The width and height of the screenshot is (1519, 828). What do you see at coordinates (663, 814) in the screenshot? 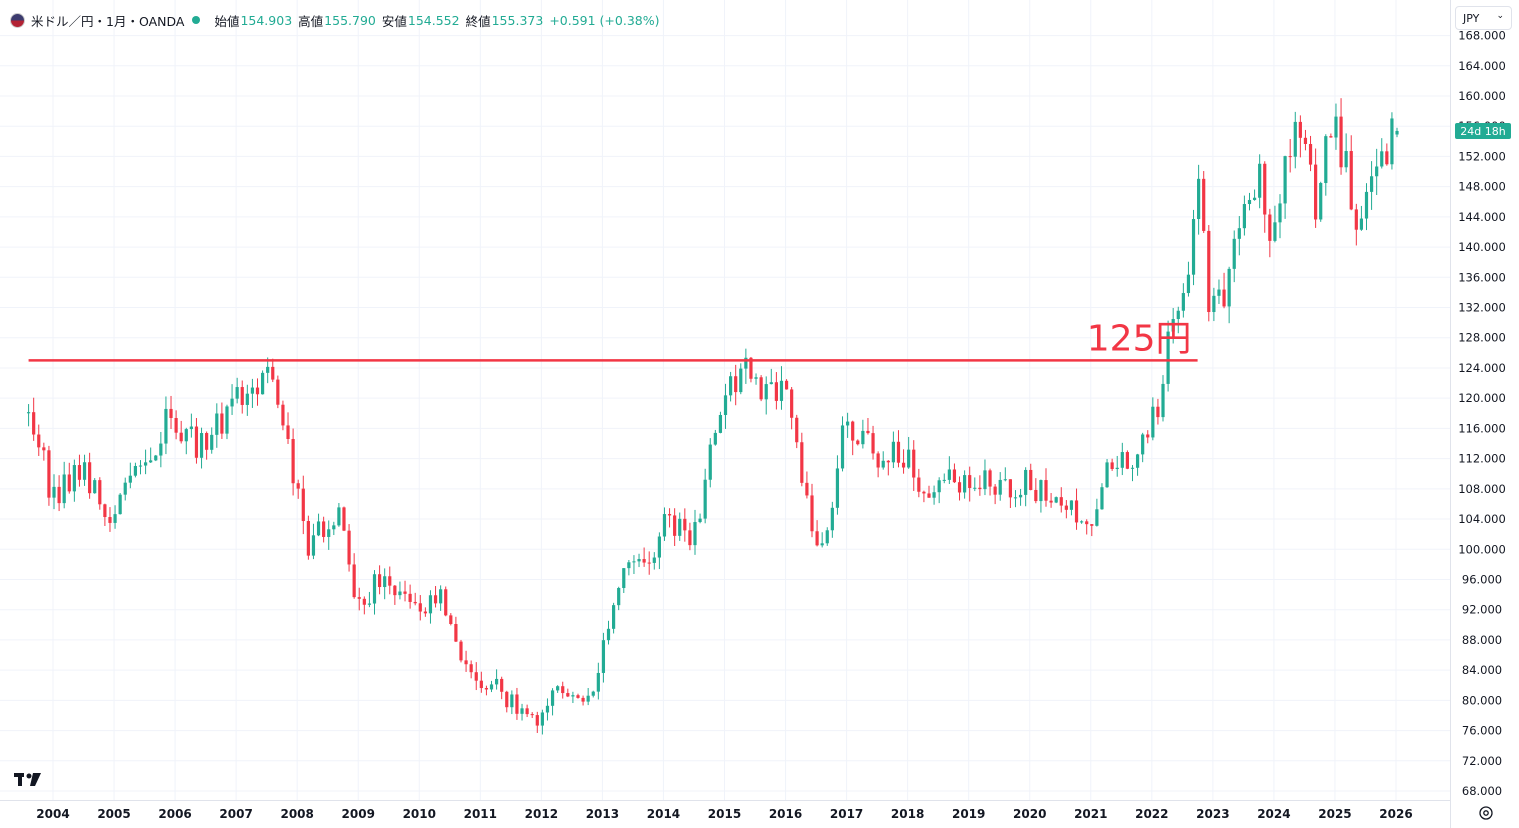
I see `x-tick-label: 2014` at bounding box center [663, 814].